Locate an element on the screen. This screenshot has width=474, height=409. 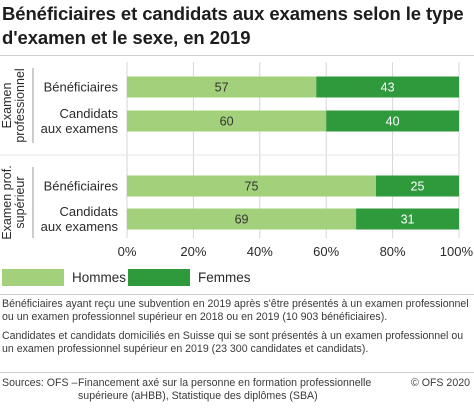
legend-swatch-femmes is located at coordinates (159, 277).